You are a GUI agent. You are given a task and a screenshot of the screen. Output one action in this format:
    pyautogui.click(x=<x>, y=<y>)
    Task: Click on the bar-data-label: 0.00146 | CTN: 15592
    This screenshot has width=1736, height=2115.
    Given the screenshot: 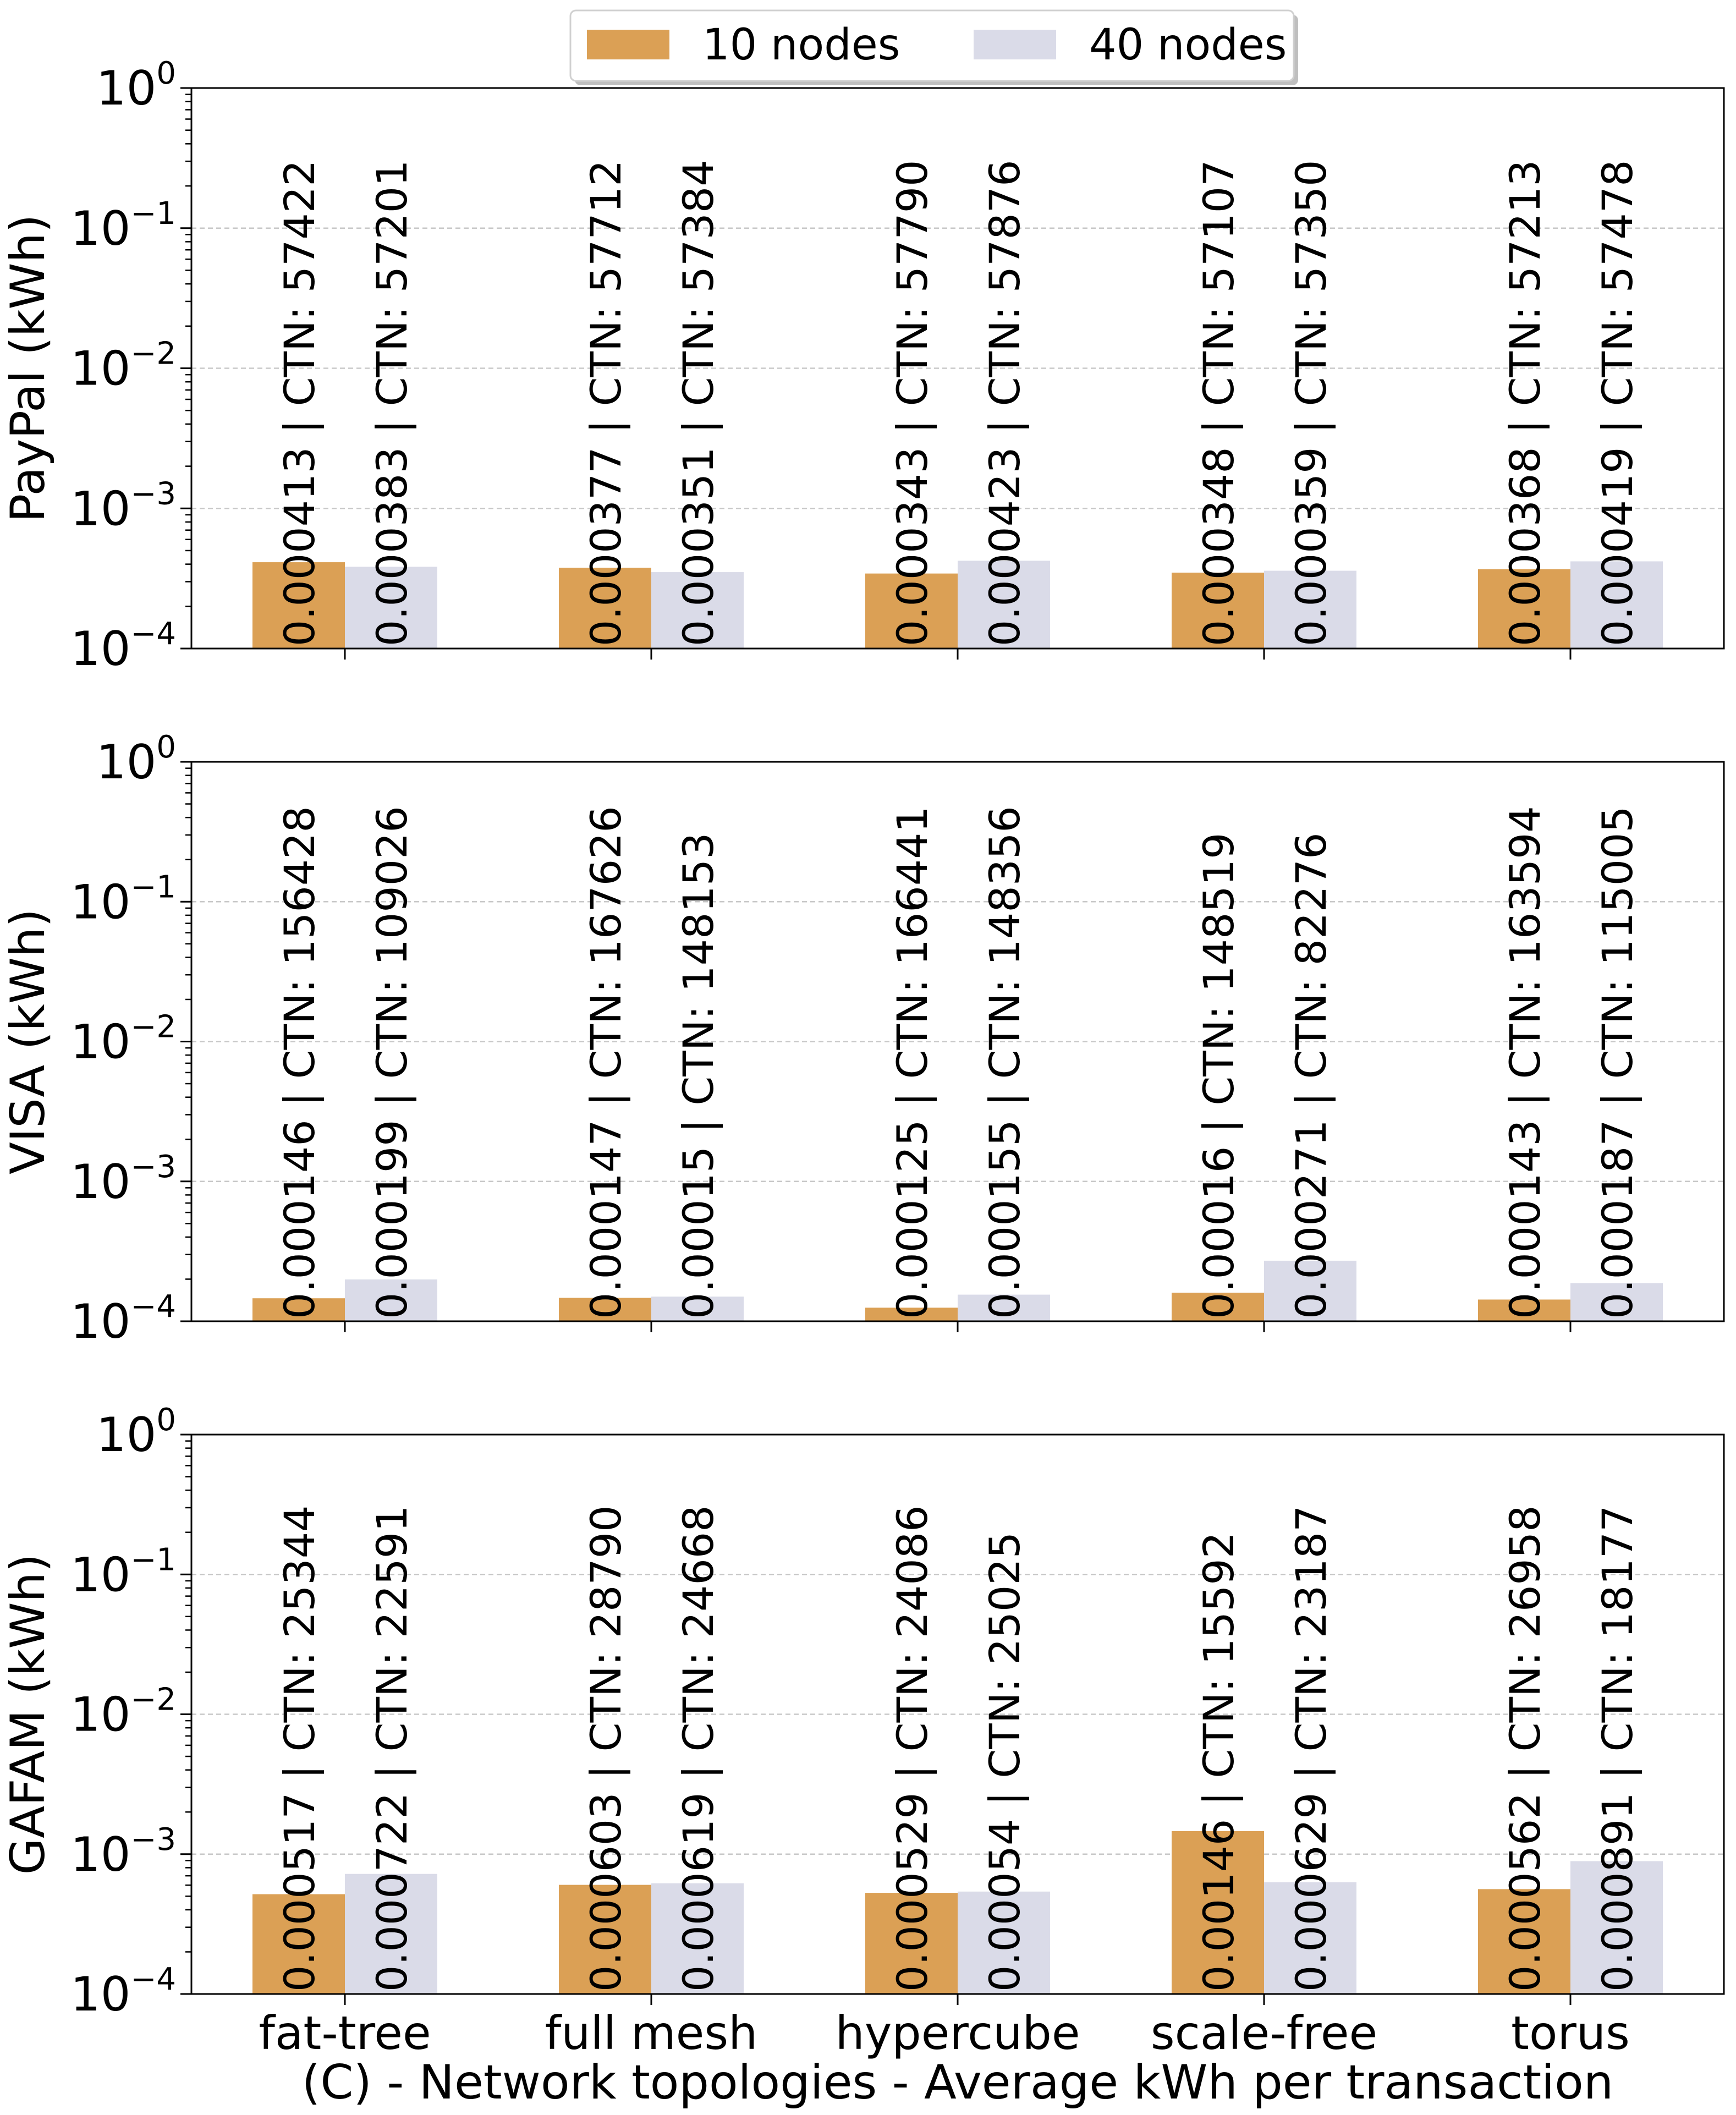 What is the action you would take?
    pyautogui.click(x=1219, y=1762)
    